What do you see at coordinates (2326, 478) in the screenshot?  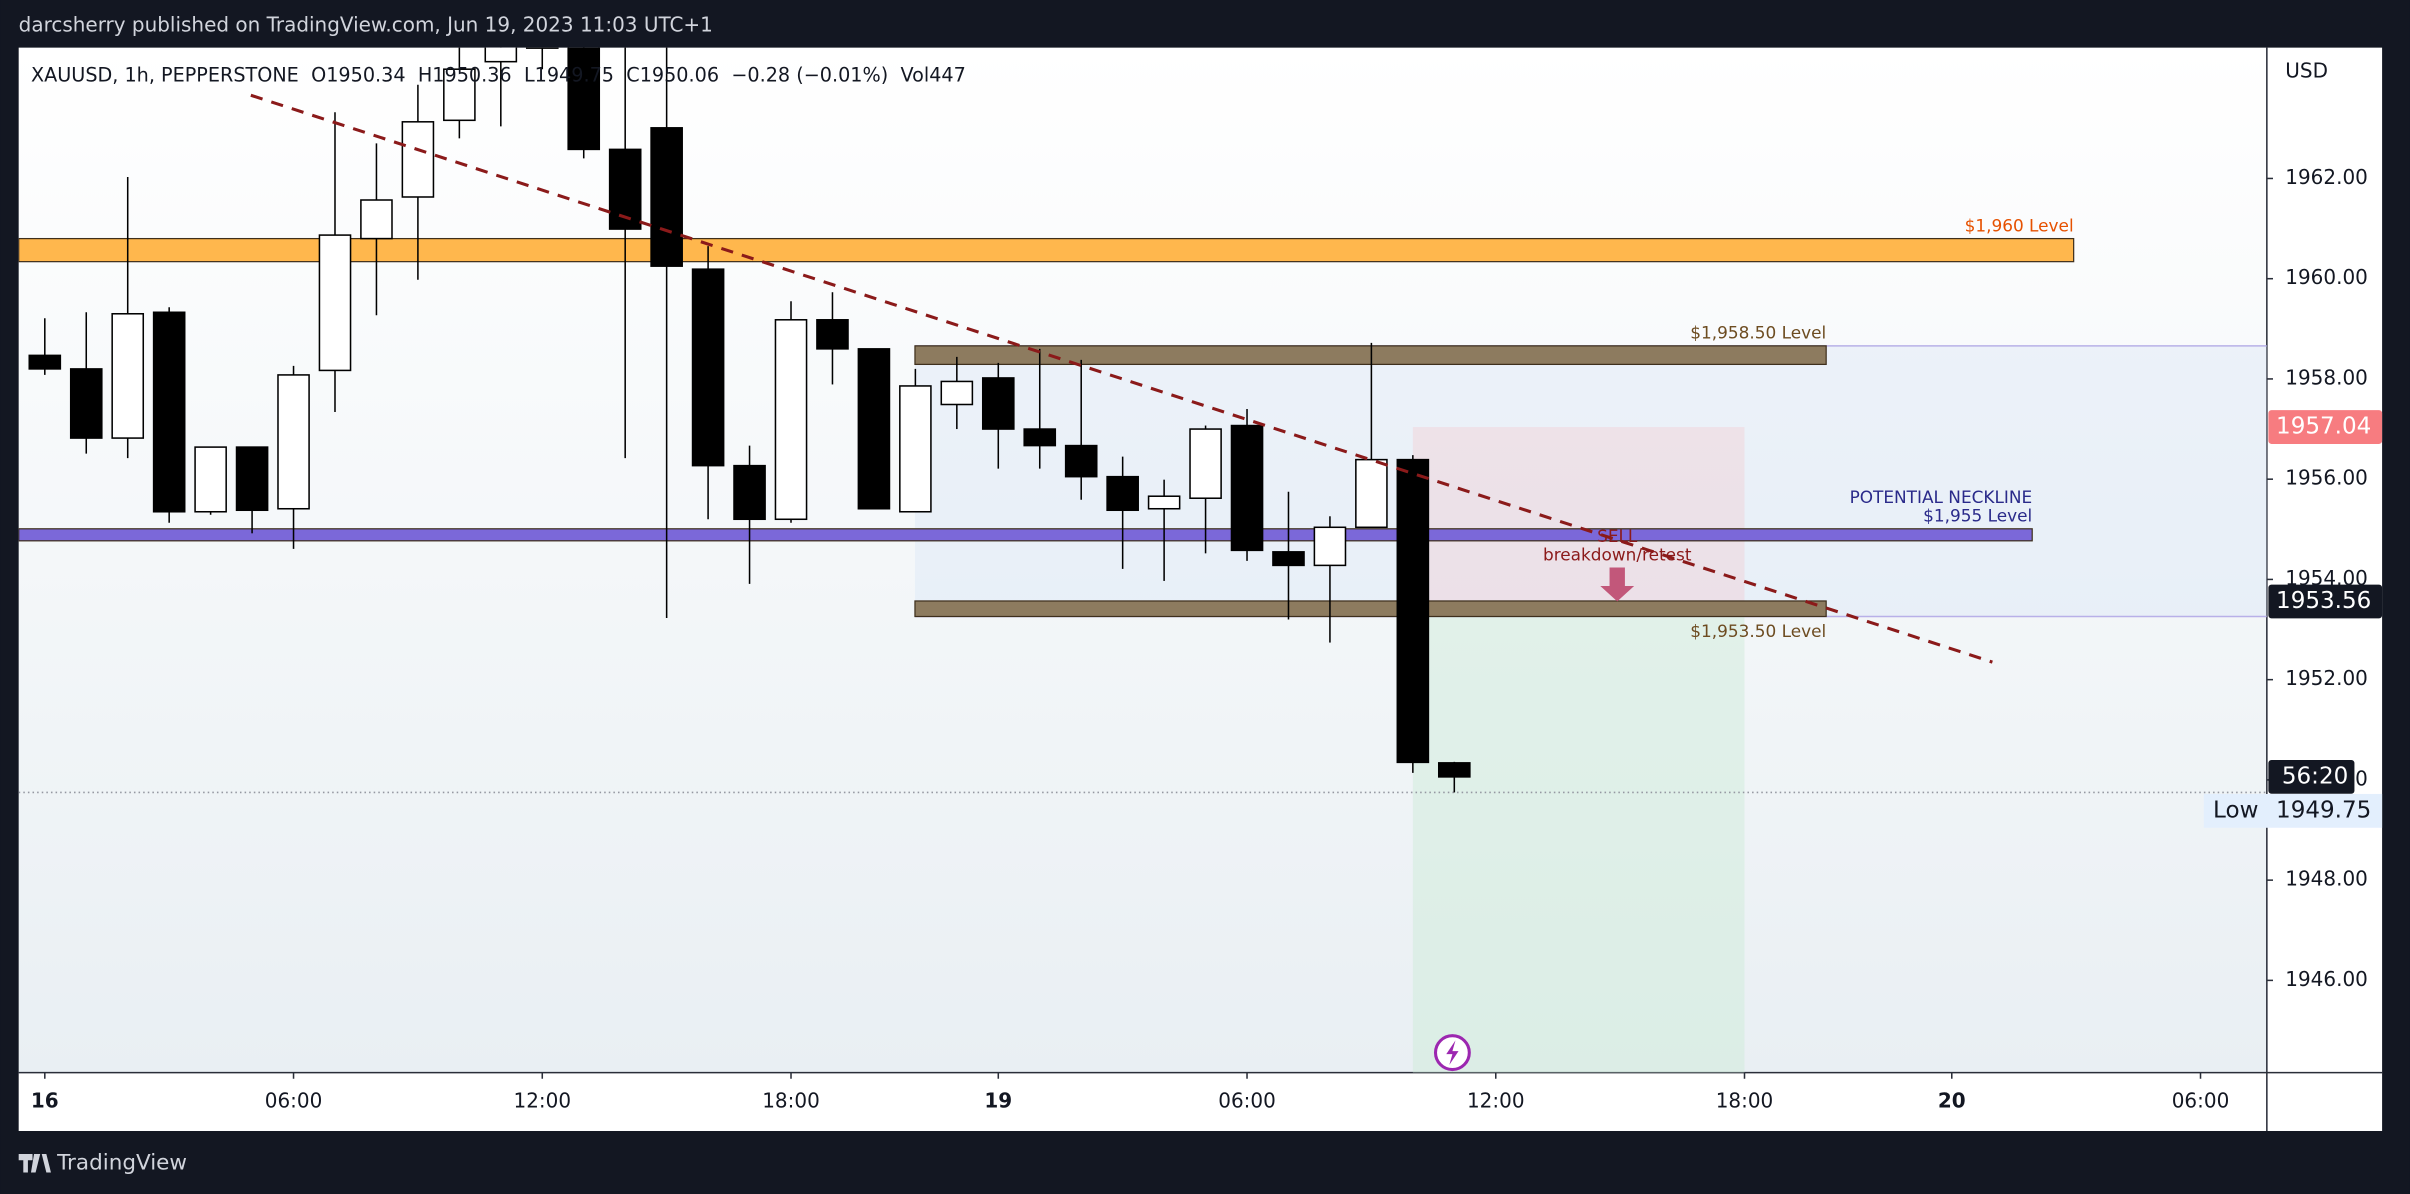 I see `y-tick-label: 1956.00` at bounding box center [2326, 478].